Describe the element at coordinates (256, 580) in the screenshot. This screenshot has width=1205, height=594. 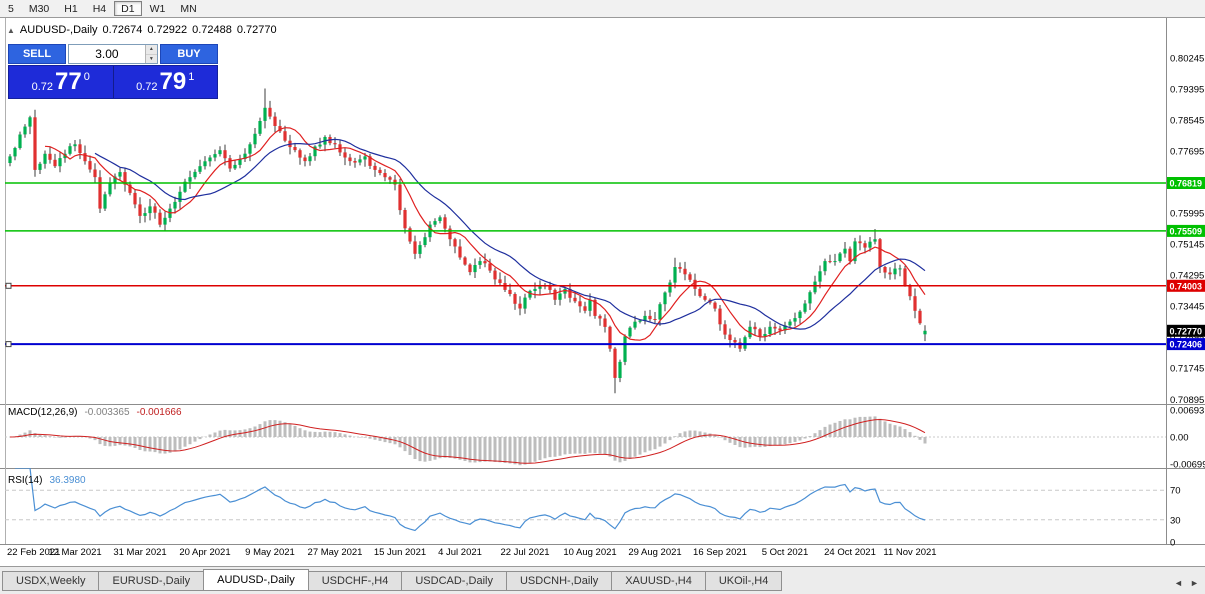
I see `chart-tab-audusd-daily: AUDUSD-,Daily` at that location.